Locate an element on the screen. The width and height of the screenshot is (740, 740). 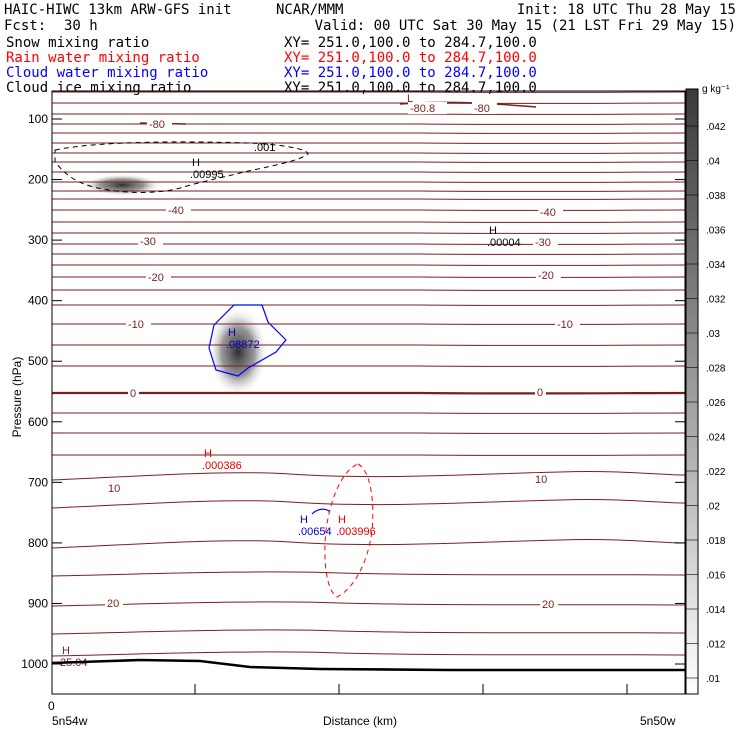
y-tick-label: 900 is located at coordinates (38, 603).